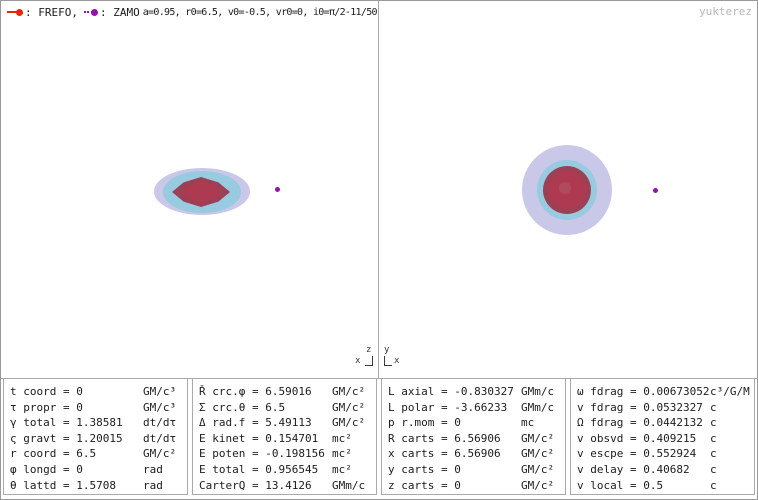 This screenshot has height=500, width=758. I want to click on data-row: γ total = 1.38581 dt/dτ, so click(97, 423).